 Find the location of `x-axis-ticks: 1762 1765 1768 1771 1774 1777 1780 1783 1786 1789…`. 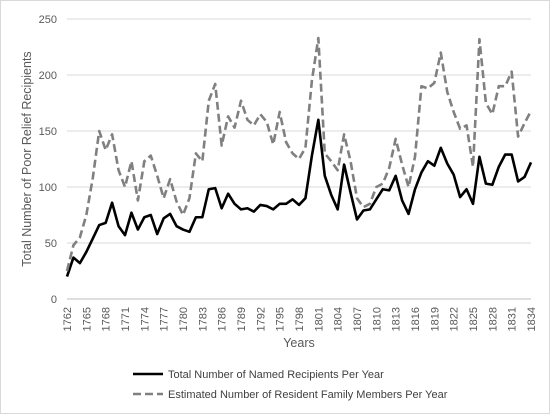

x-axis-ticks: 1762 1765 1768 1771 1774 1777 1780 1783 1786 1789… is located at coordinates (300, 319).